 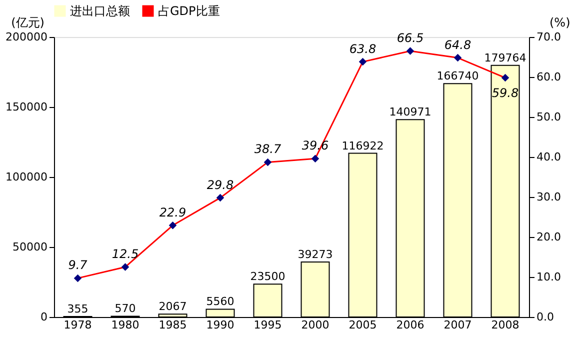 What do you see at coordinates (315, 255) in the screenshot?
I see `data-label: 39273` at bounding box center [315, 255].